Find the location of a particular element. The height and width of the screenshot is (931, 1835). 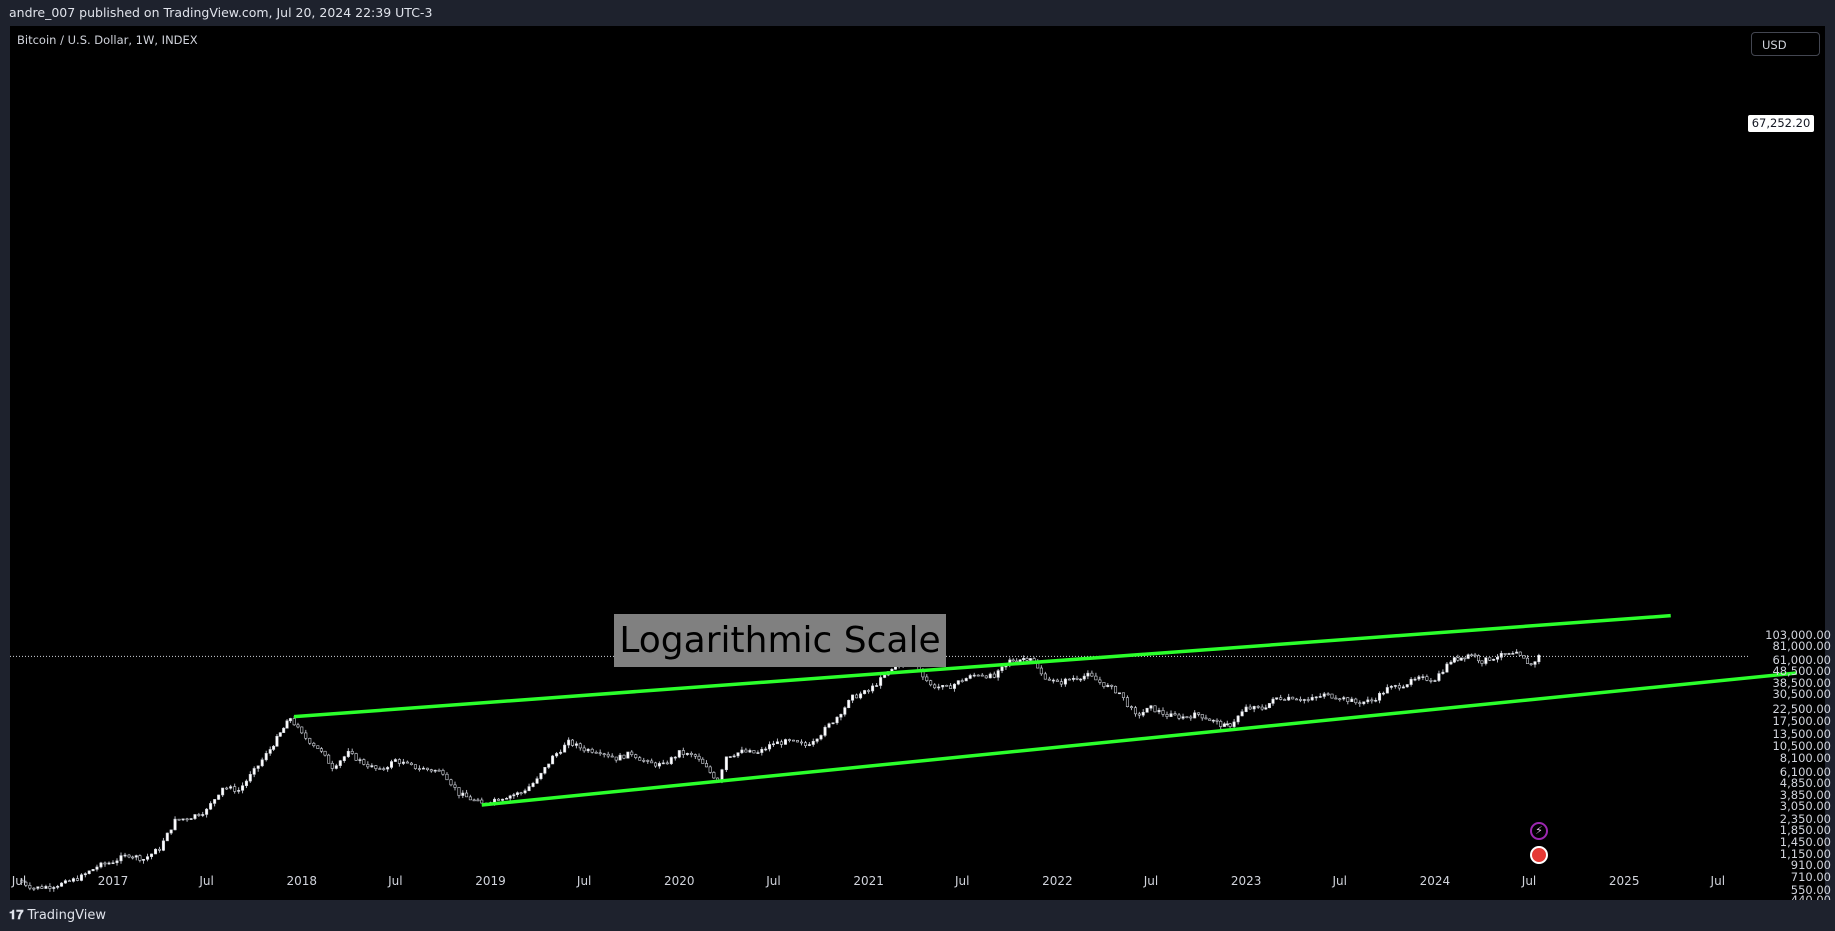

tradingview-brand: 𝟏𝟕 TradingView is located at coordinates (57, 915).